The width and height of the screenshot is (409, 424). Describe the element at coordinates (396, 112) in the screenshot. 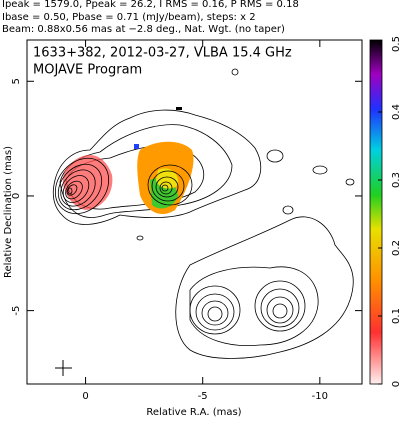

I see `colorbar-tick-label: 0.4` at that location.